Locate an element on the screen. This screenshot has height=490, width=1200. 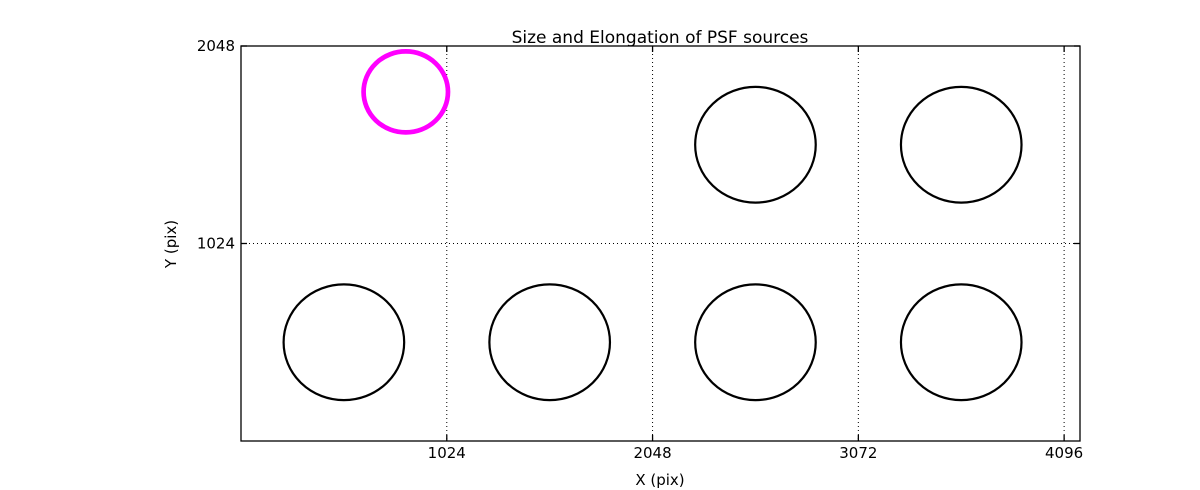
x-tick-label: 4096 is located at coordinates (1064, 453).